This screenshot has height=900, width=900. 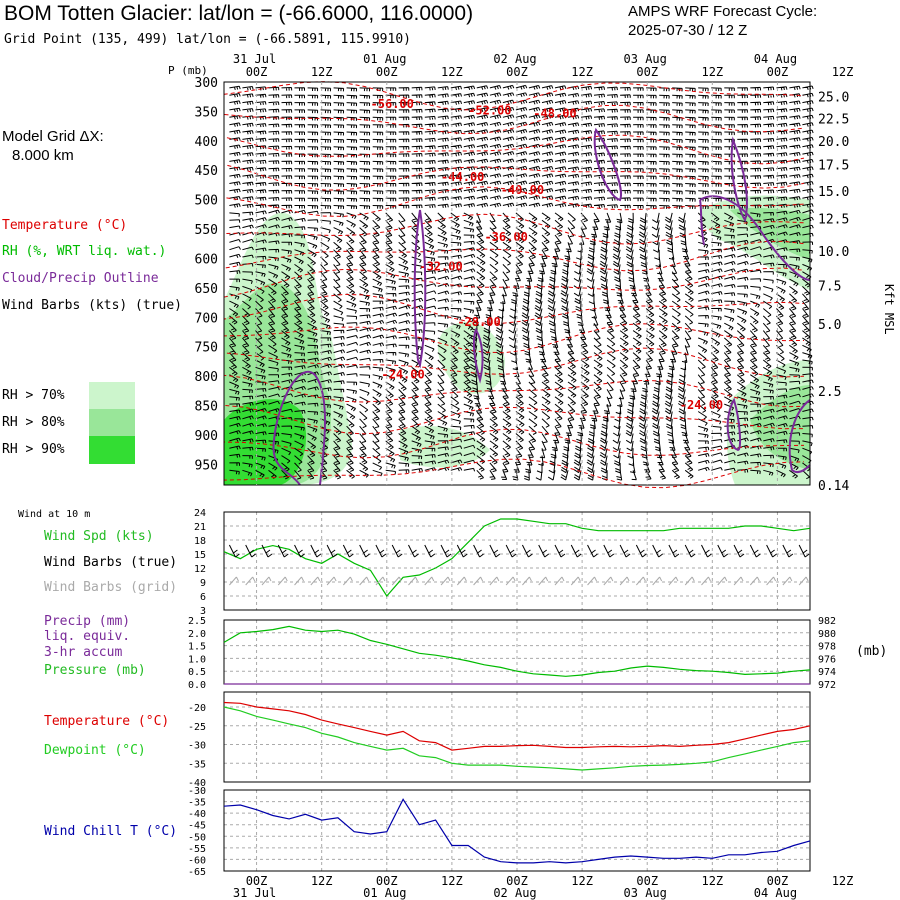 What do you see at coordinates (322, 881) in the screenshot?
I see `bottom-hour-label: 12Z` at bounding box center [322, 881].